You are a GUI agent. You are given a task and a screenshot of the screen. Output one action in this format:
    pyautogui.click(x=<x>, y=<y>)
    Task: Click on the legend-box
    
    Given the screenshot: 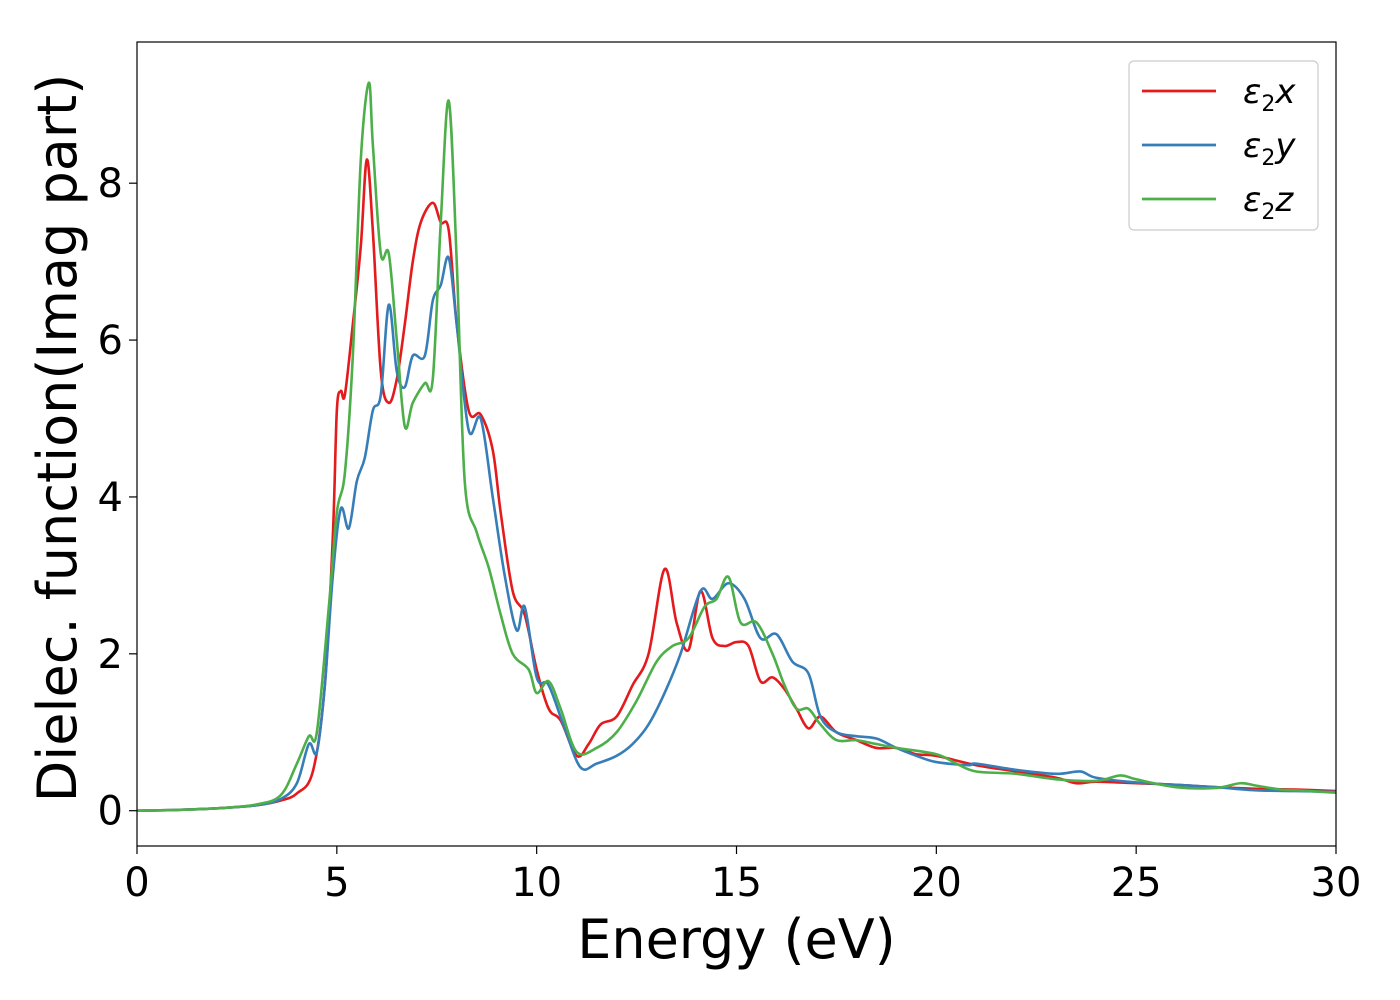 What is the action you would take?
    pyautogui.click(x=1223, y=145)
    